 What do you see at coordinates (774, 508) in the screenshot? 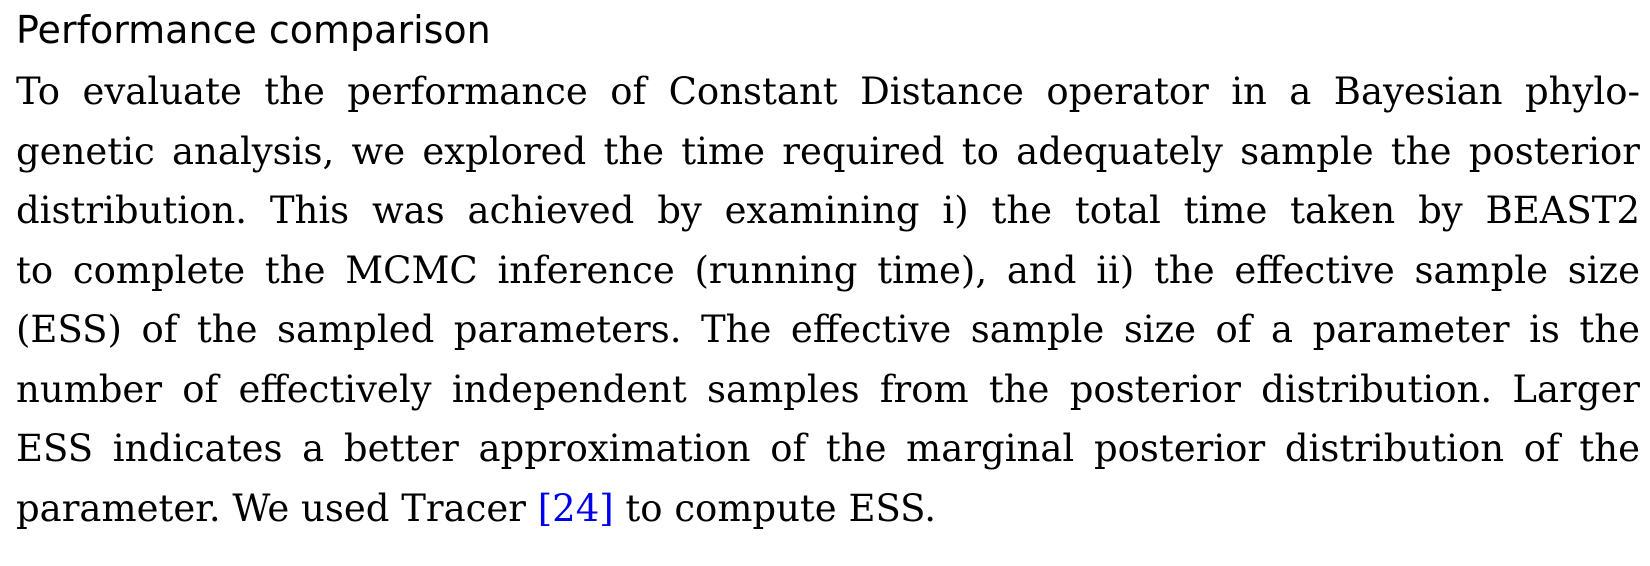
I see `last-line-text-after: to compute ESS.` at bounding box center [774, 508].